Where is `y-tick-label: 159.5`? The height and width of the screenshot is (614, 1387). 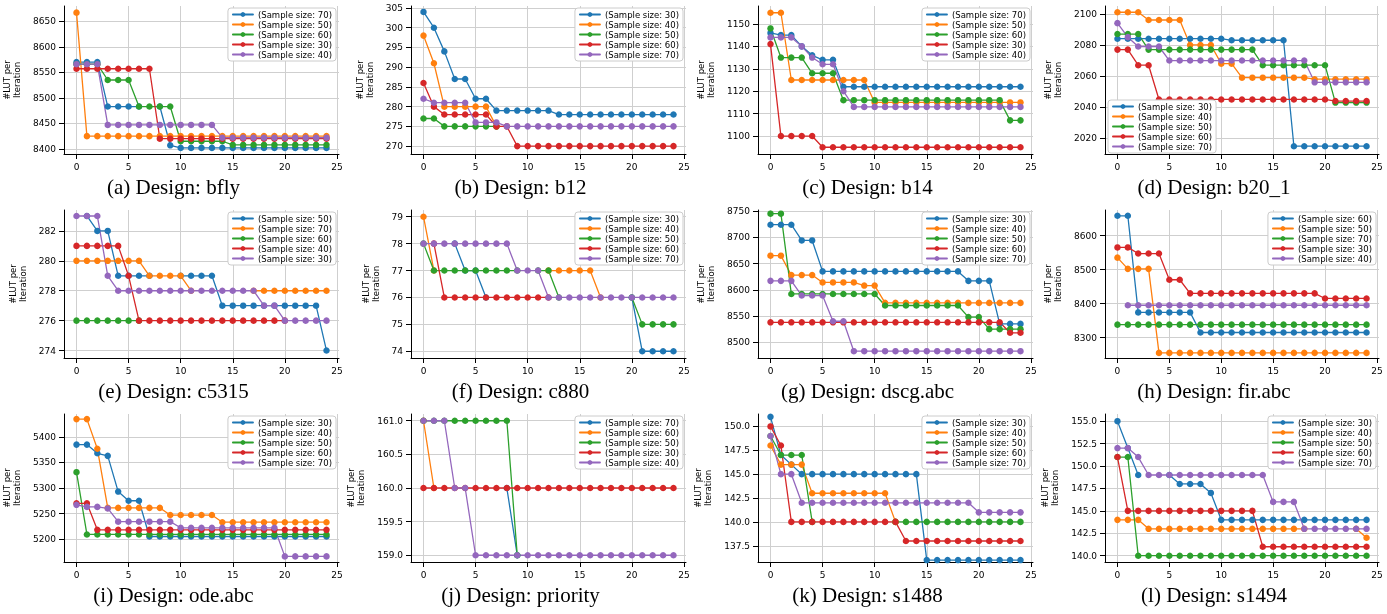
y-tick-label: 159.5 is located at coordinates (390, 521).